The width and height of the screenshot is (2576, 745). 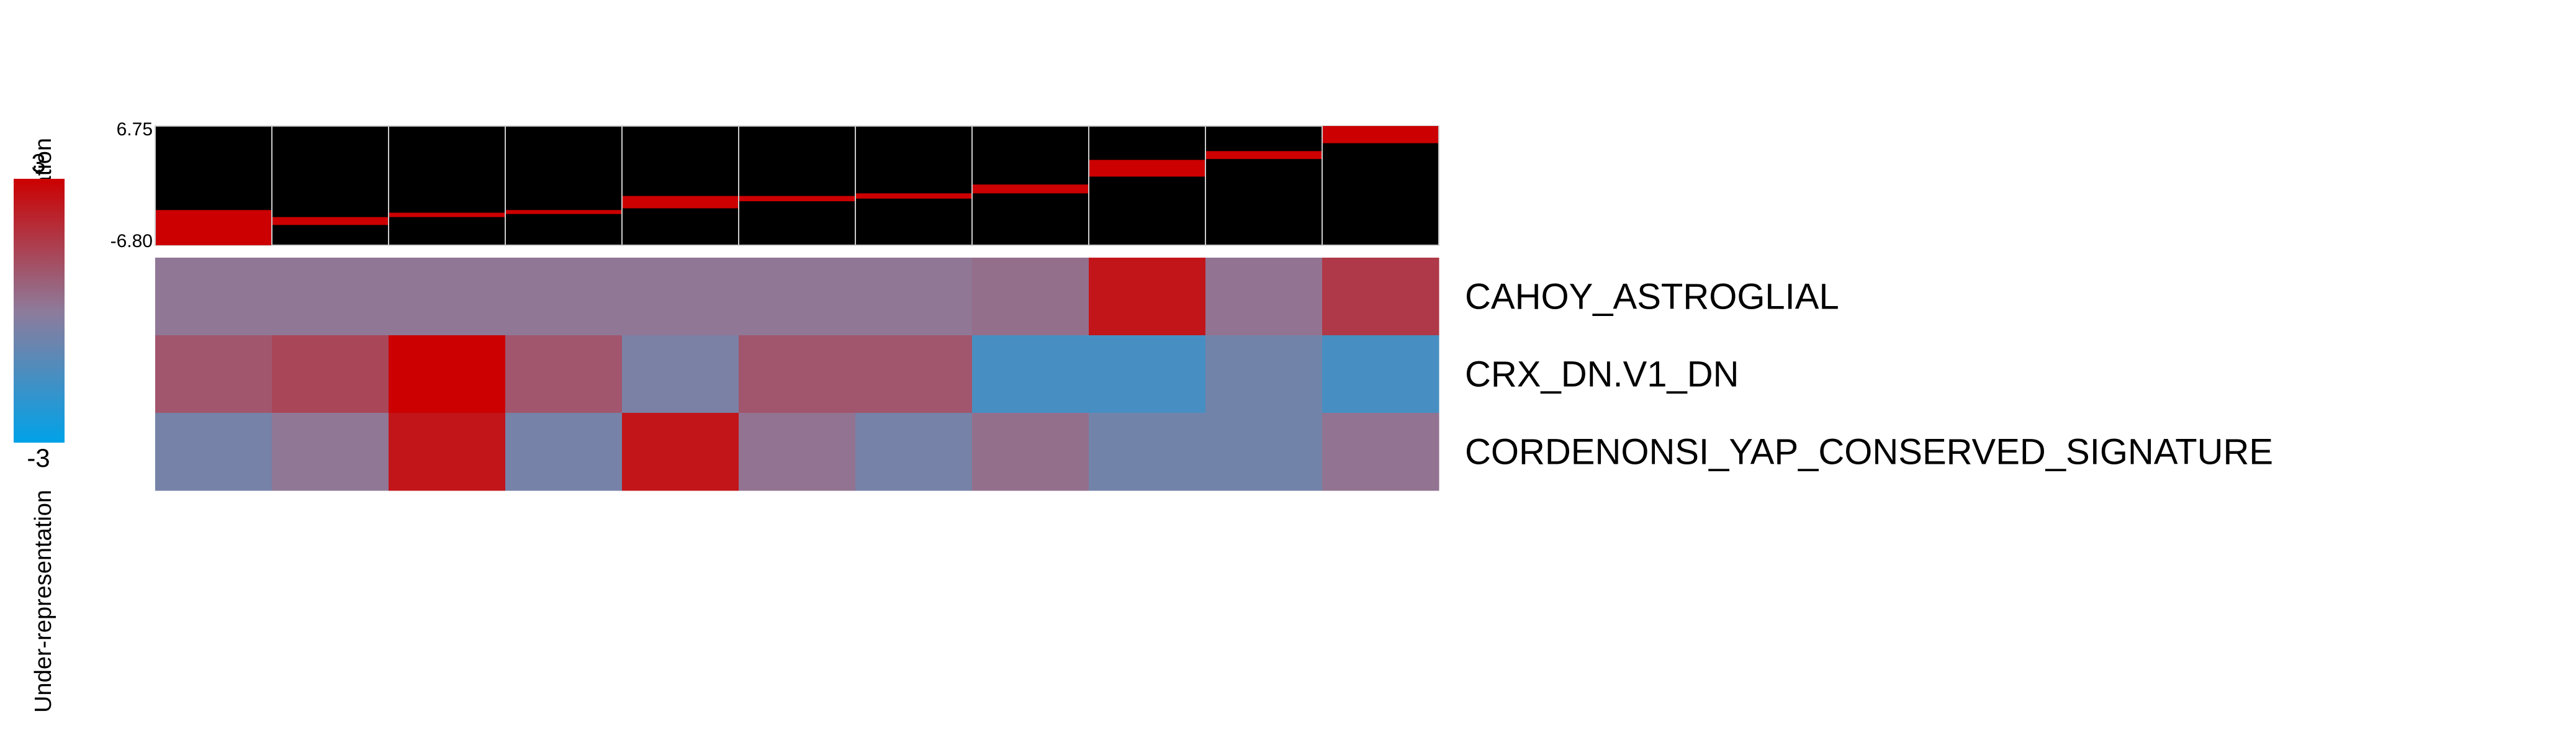 What do you see at coordinates (135, 129) in the screenshot?
I see `profile-y-max-label: 6.75` at bounding box center [135, 129].